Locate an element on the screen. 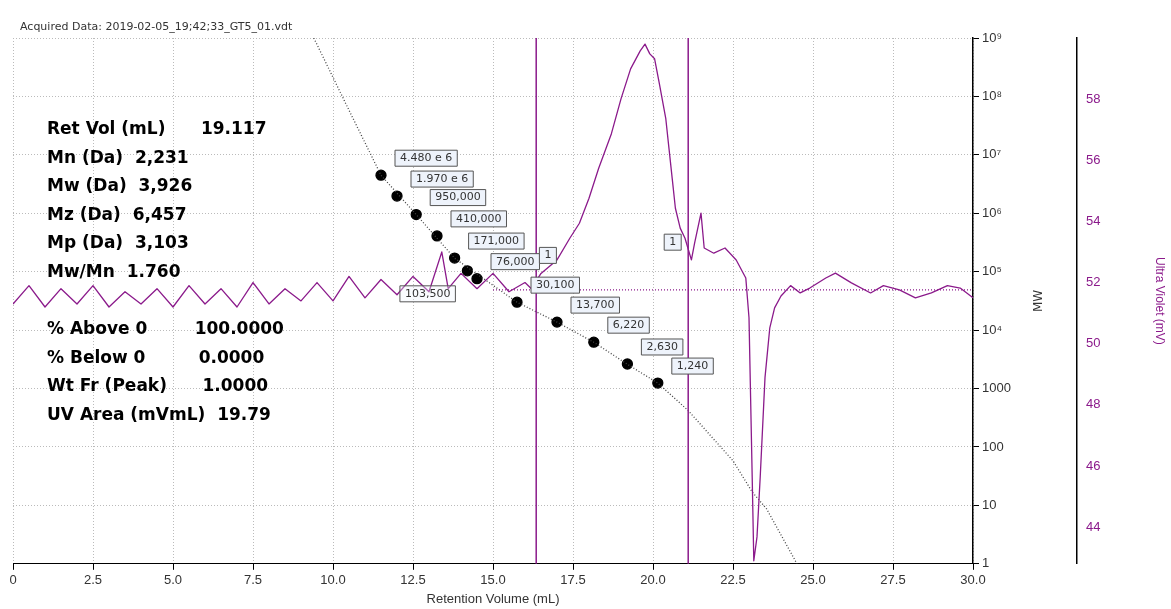 The image size is (1171, 609). x-tick-label: 10.0 is located at coordinates (333, 580).